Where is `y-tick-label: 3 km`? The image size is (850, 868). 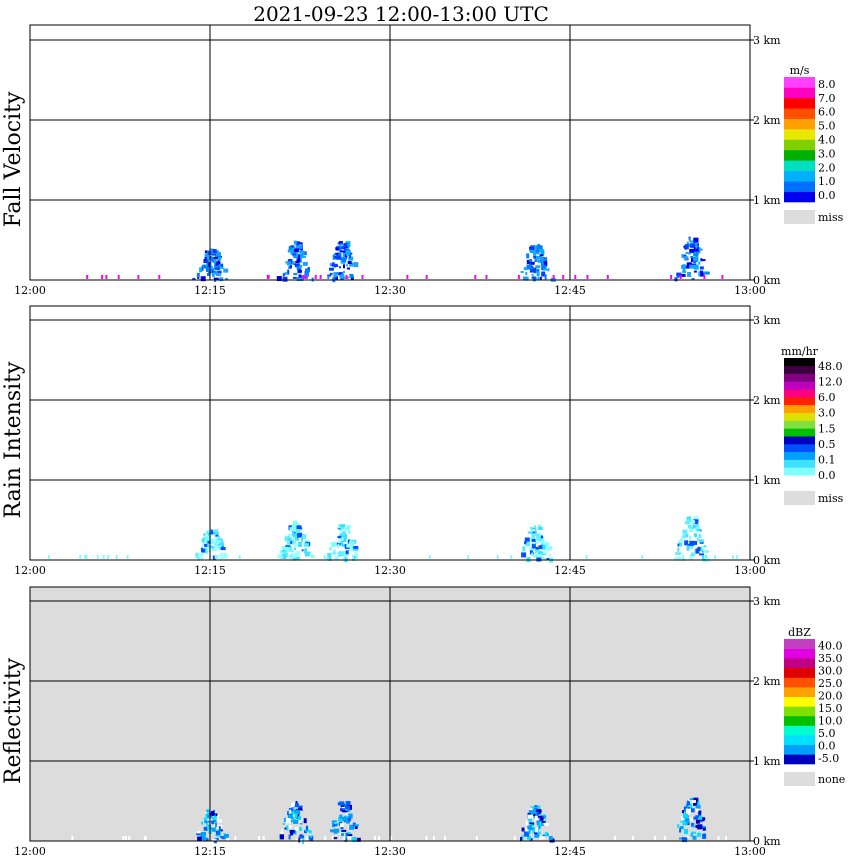 y-tick-label: 3 km is located at coordinates (767, 40).